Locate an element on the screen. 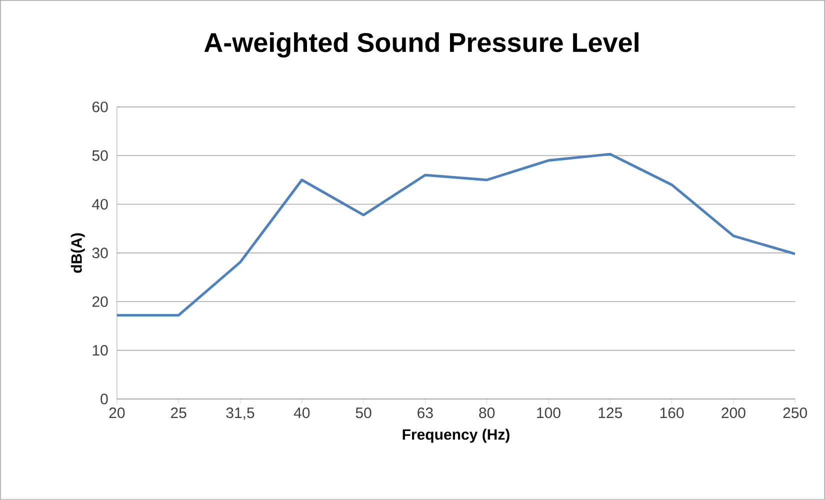 The width and height of the screenshot is (825, 500). y-tick-label: 50 is located at coordinates (100, 155).